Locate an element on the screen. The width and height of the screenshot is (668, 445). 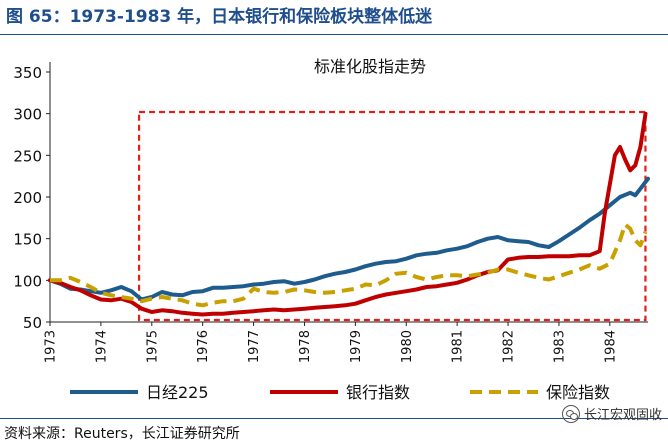
x-tick-label: 1978 is located at coordinates (305, 346).